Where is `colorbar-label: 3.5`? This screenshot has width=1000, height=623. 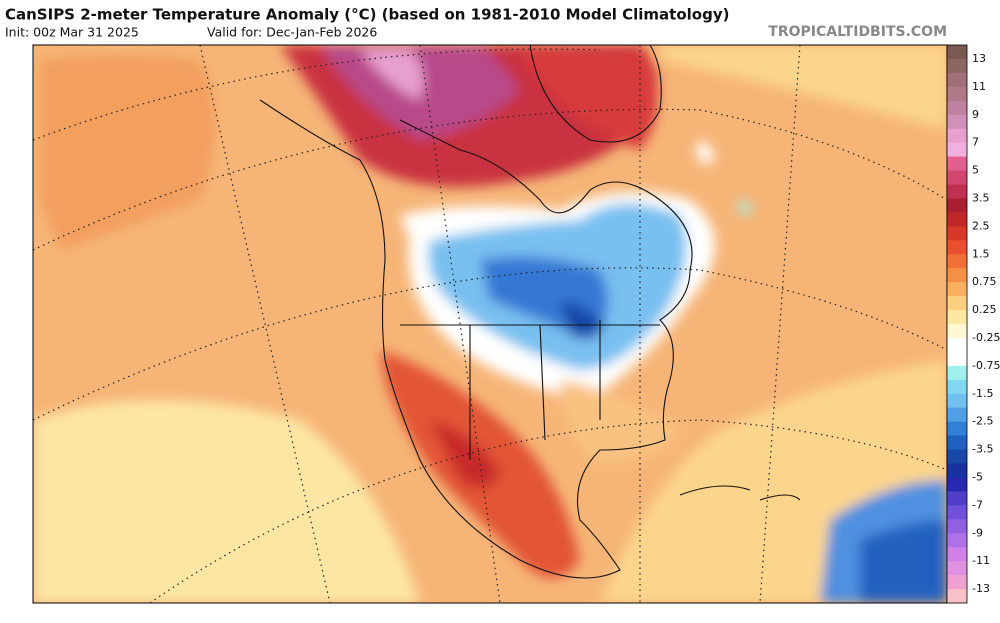
colorbar-label: 3.5 is located at coordinates (981, 197).